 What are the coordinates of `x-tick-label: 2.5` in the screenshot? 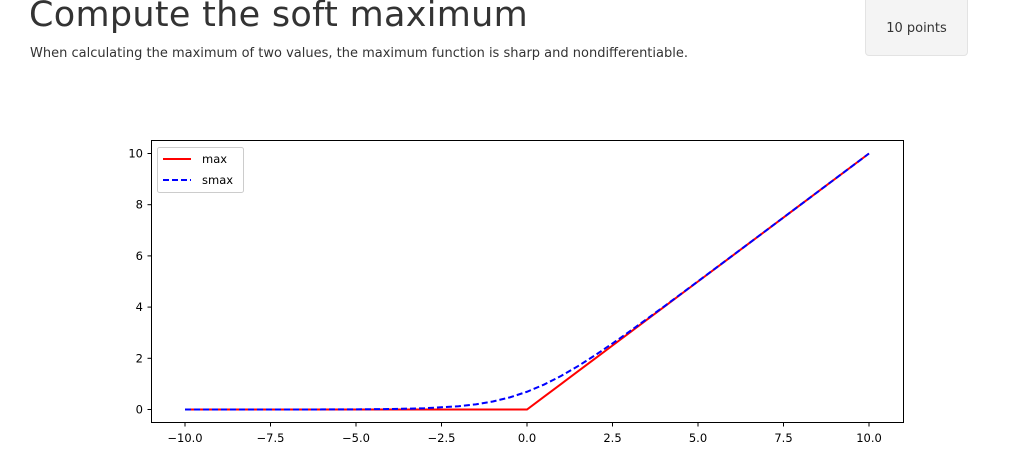 It's located at (612, 438).